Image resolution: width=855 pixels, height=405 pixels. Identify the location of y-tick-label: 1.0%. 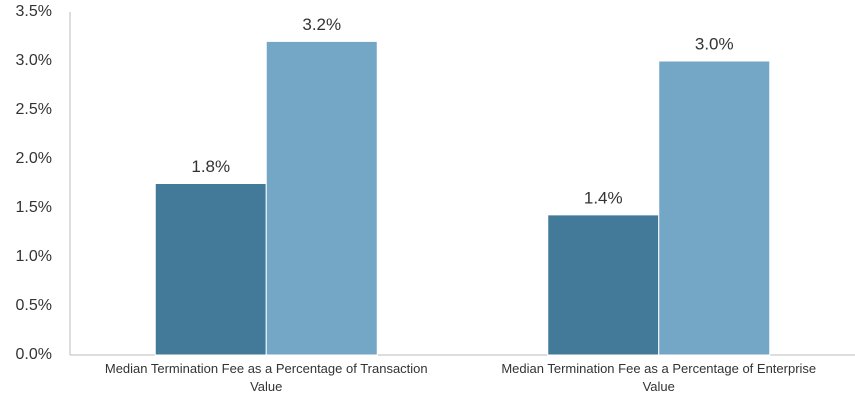
(34, 256).